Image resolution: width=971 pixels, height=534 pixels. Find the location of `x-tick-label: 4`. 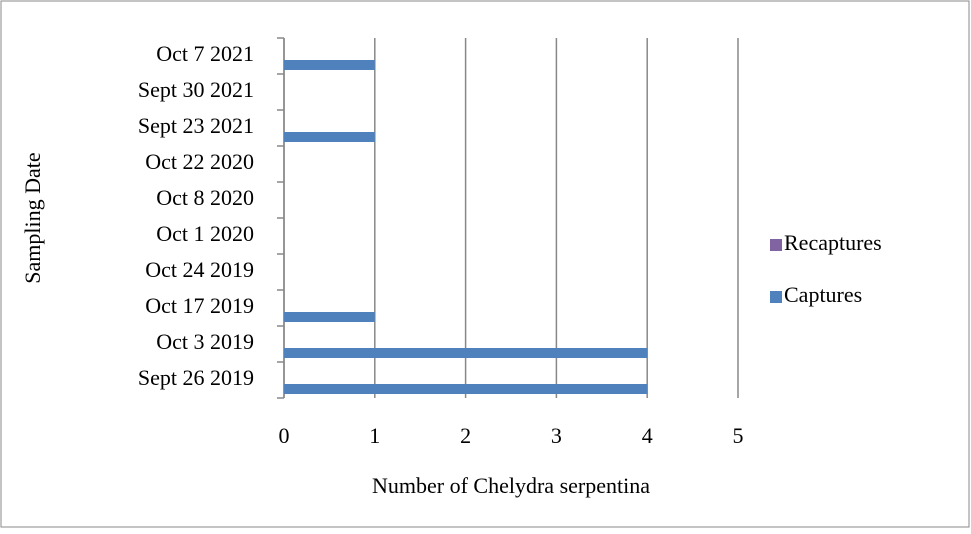

x-tick-label: 4 is located at coordinates (647, 435).